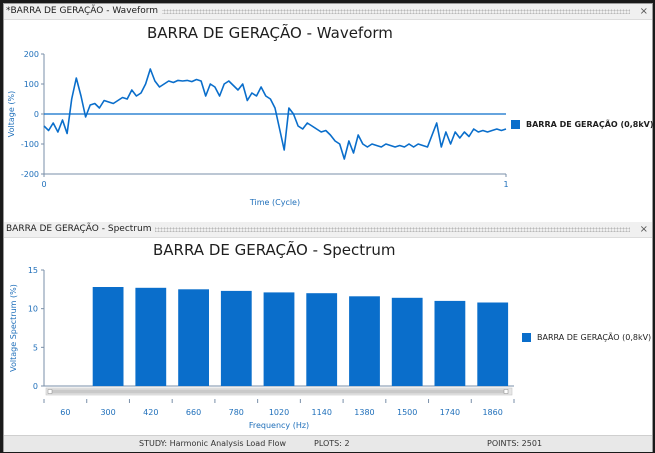 The width and height of the screenshot is (655, 453). What do you see at coordinates (150, 412) in the screenshot?
I see `x-tick-label: 420` at bounding box center [150, 412].